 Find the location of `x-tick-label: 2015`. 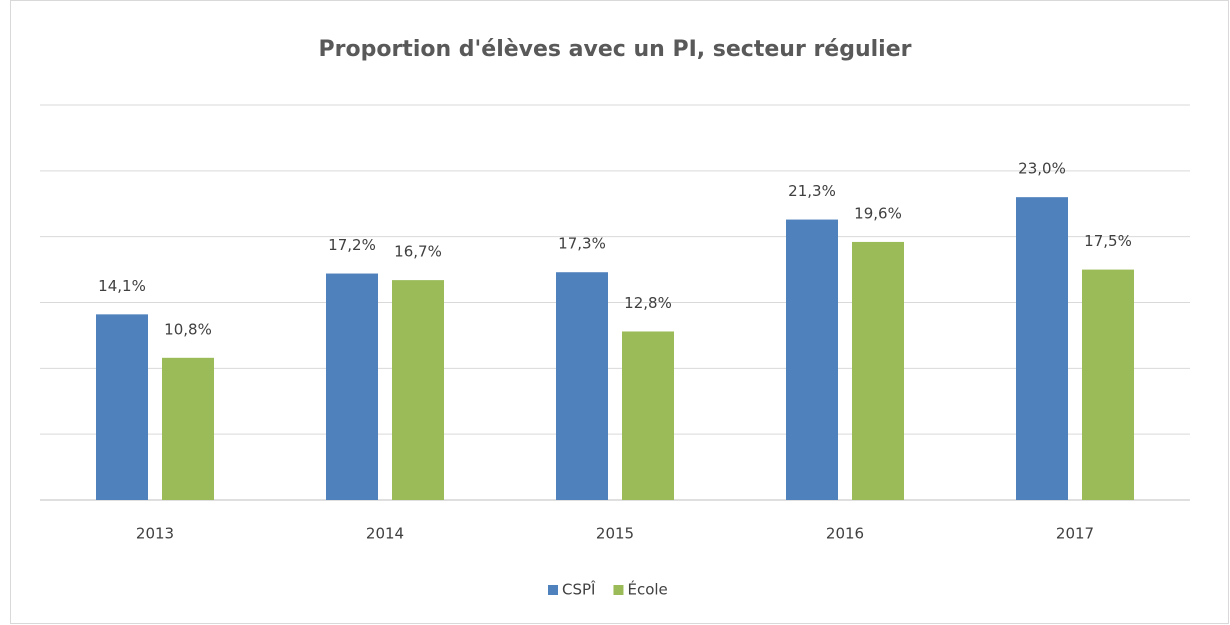

x-tick-label: 2015 is located at coordinates (615, 534).